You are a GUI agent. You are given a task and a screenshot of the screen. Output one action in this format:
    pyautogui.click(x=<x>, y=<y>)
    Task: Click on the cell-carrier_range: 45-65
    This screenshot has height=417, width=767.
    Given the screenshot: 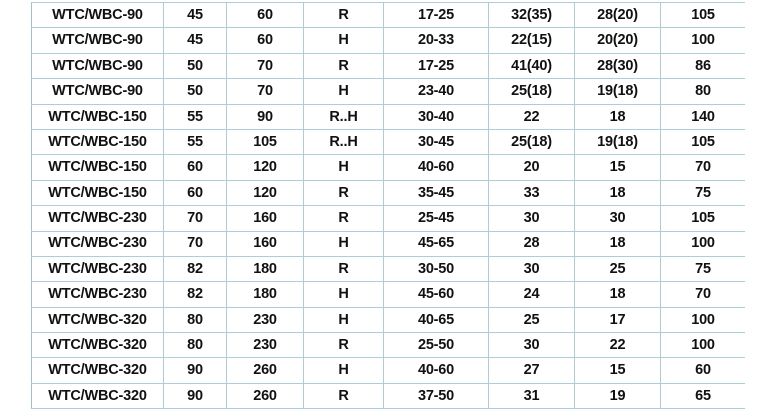 What is the action you would take?
    pyautogui.click(x=436, y=243)
    